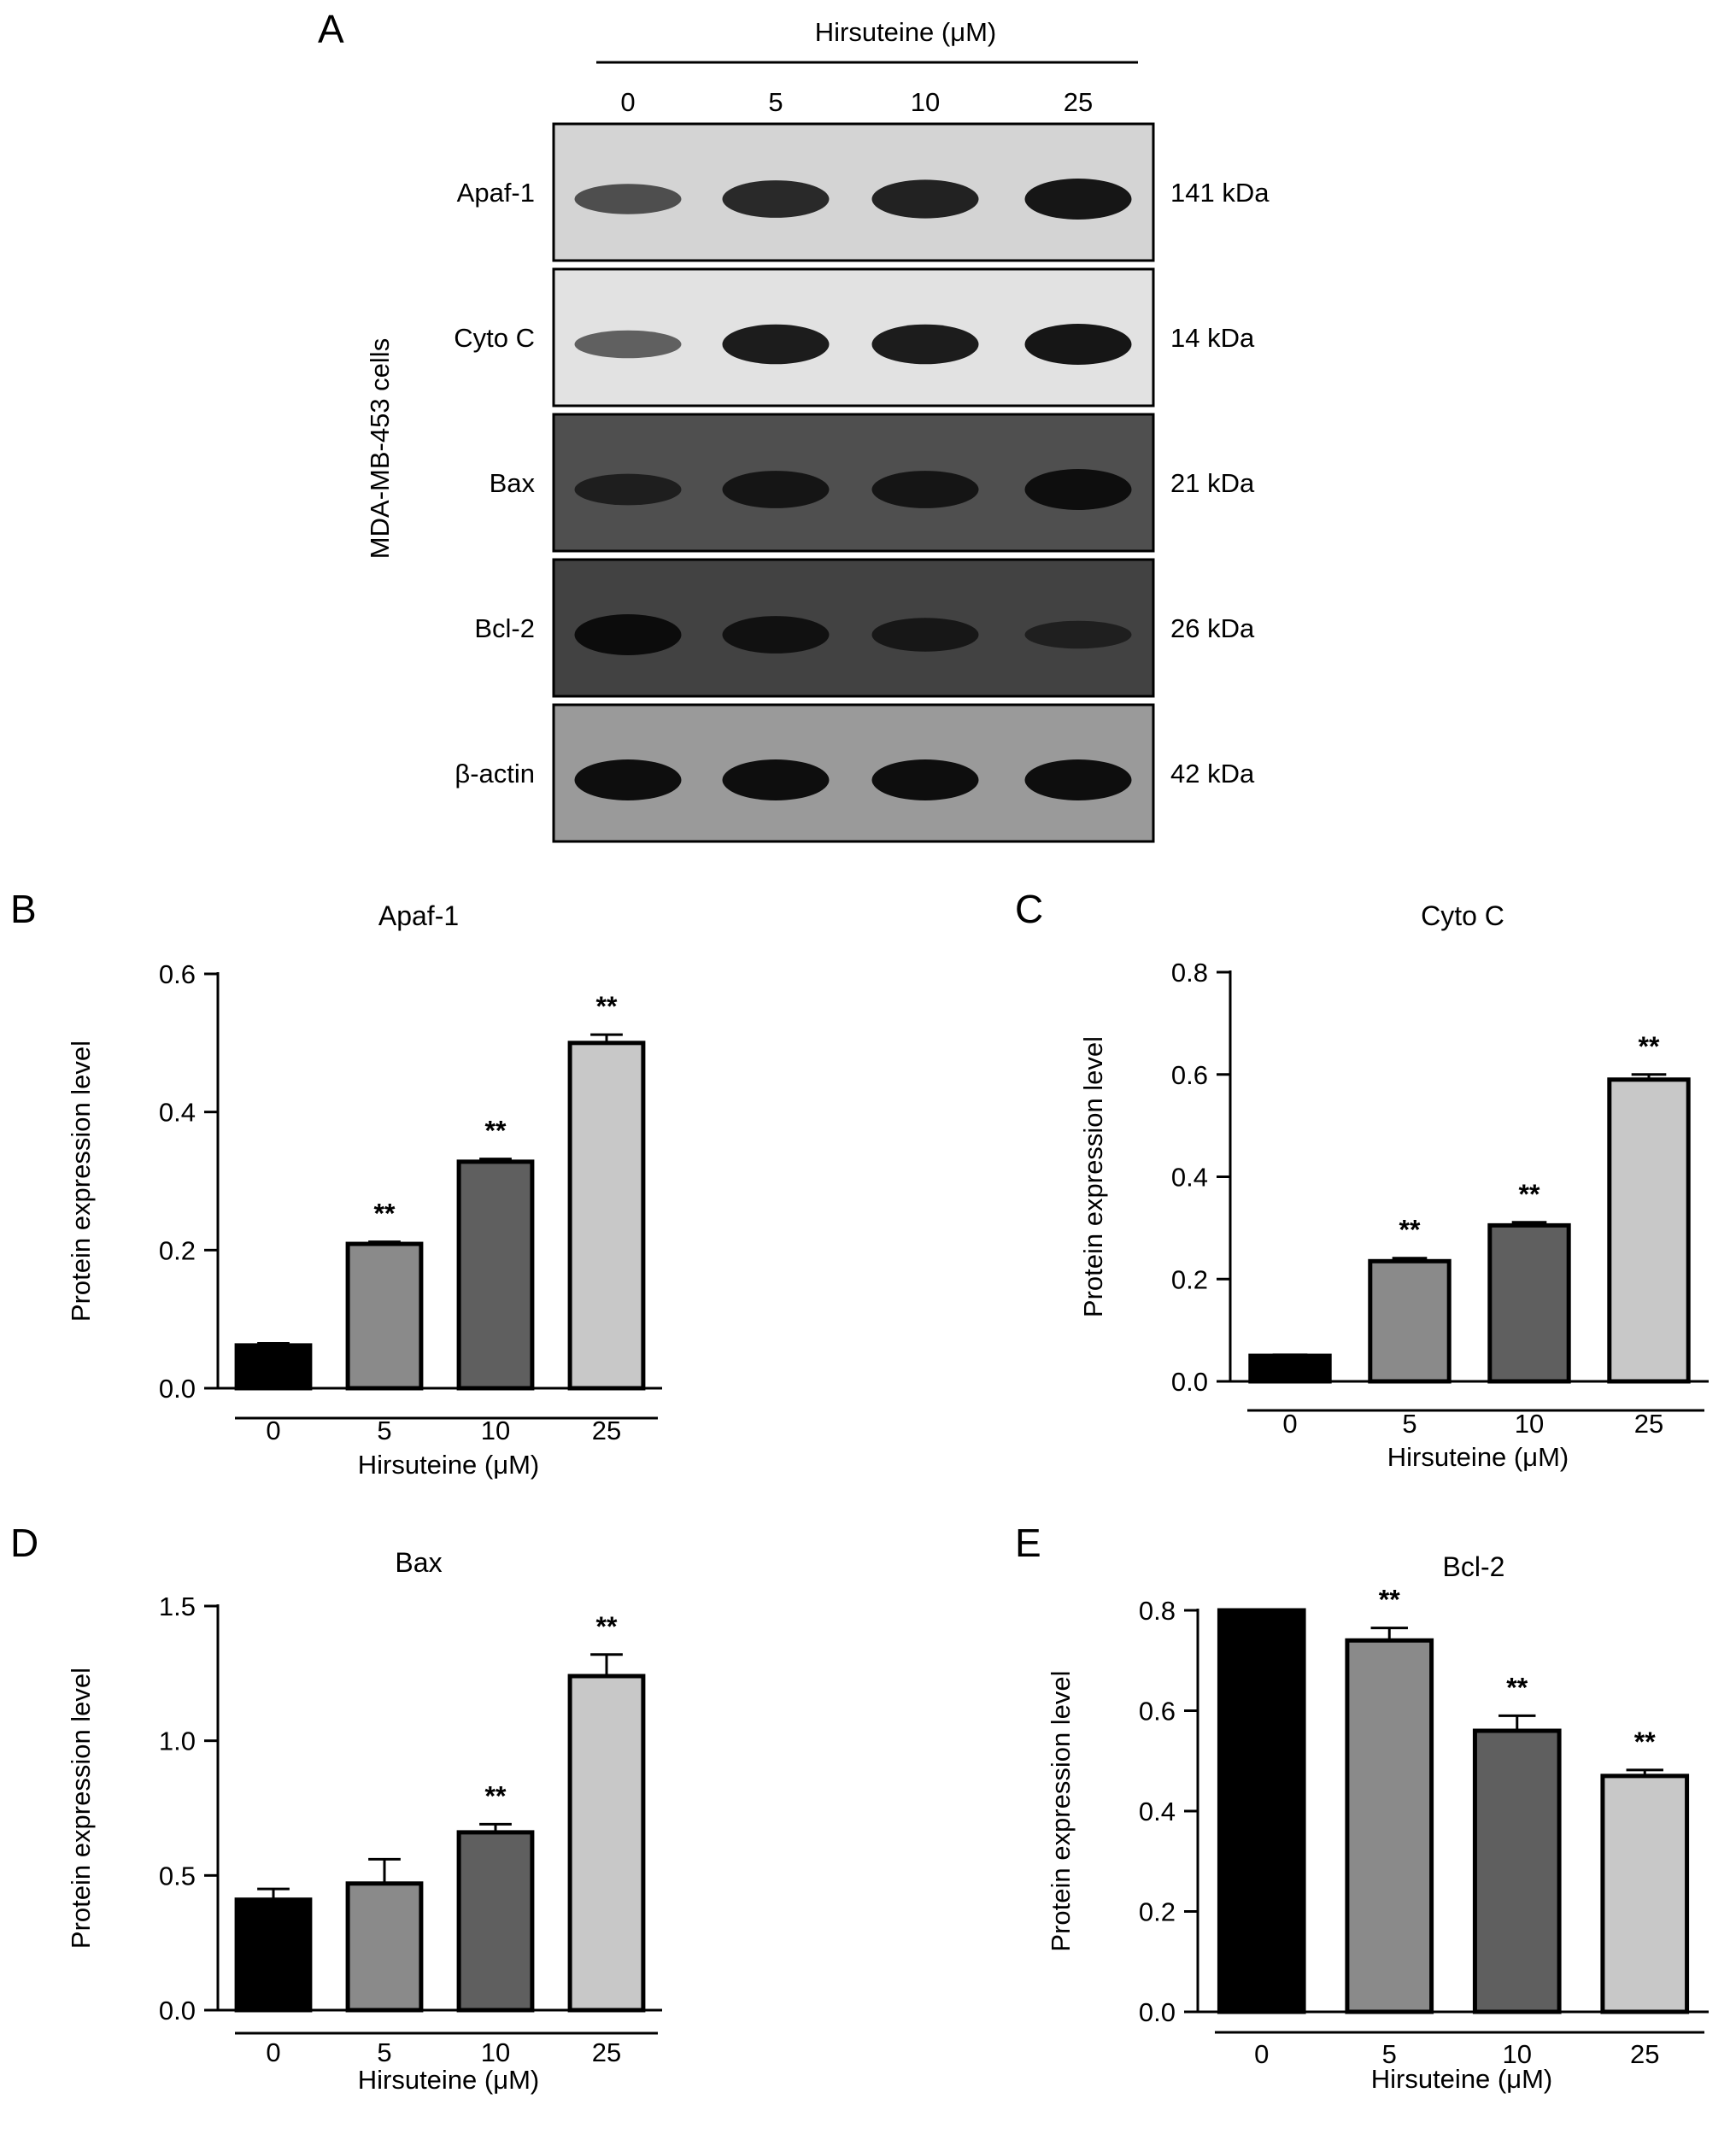  What do you see at coordinates (1213, 628) in the screenshot?
I see `blot-size-label: 26 kDa` at bounding box center [1213, 628].